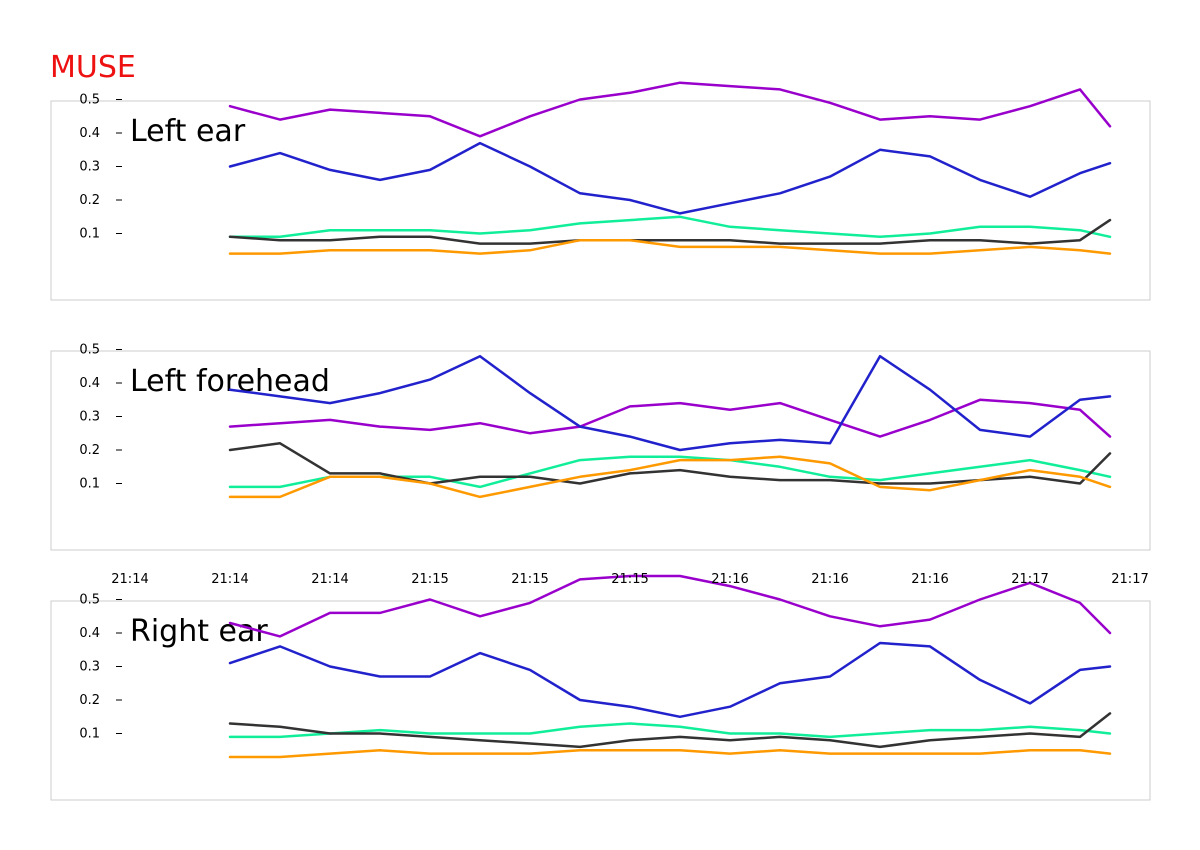  I want to click on panel-label: Left forehead, so click(230, 381).